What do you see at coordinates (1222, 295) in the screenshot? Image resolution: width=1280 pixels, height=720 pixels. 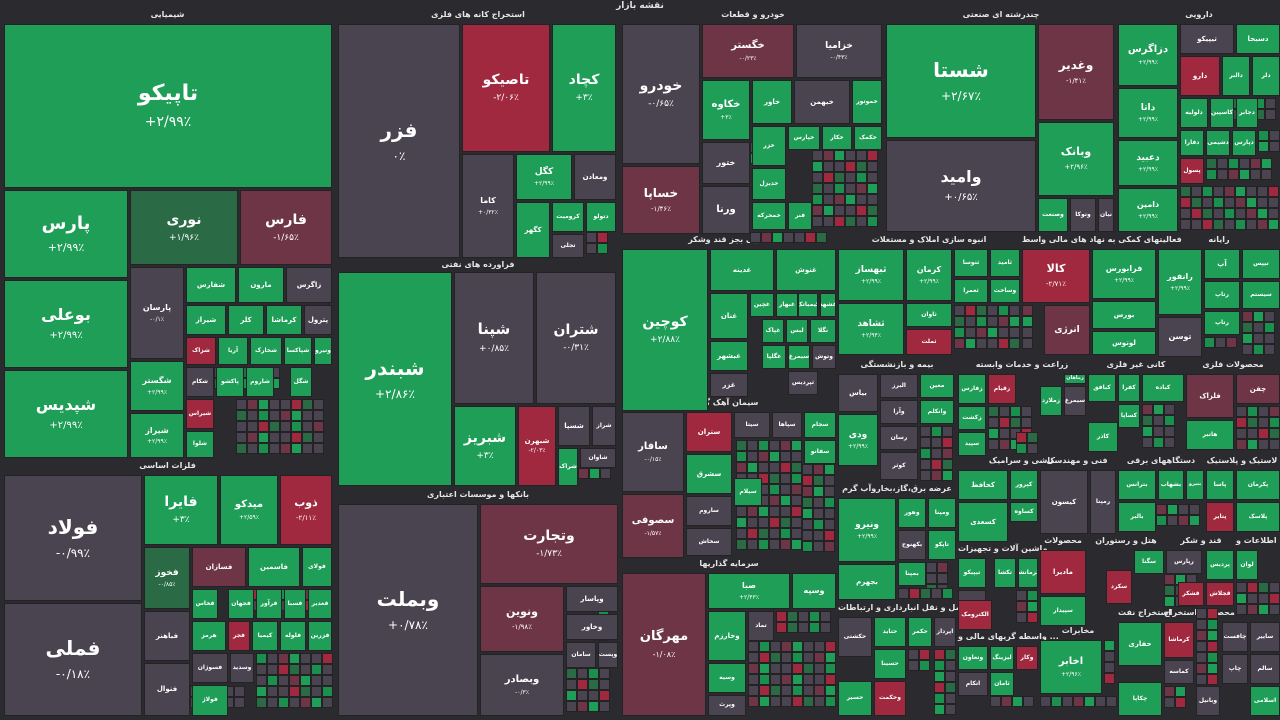 I see `stock-tile: رتاپ` at bounding box center [1222, 295].